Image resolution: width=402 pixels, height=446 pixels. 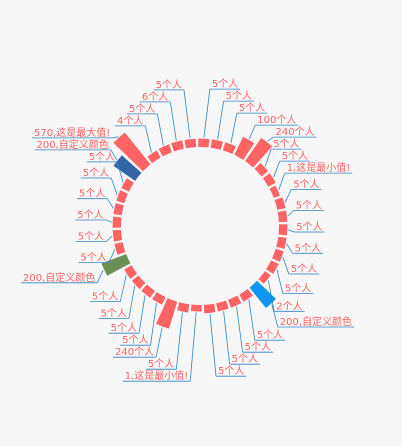 What do you see at coordinates (155, 97) in the screenshot?
I see `slice-label: 6个人` at bounding box center [155, 97].